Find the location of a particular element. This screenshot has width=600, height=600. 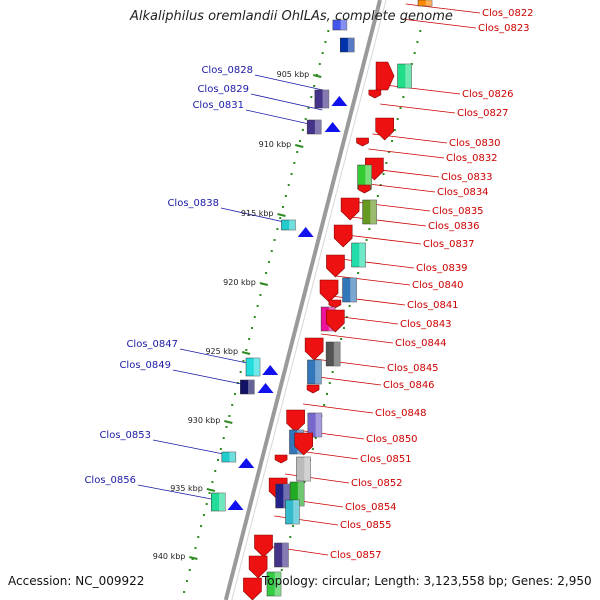

gene-label-clos-0847: Clos_0847 is located at coordinates (152, 344).